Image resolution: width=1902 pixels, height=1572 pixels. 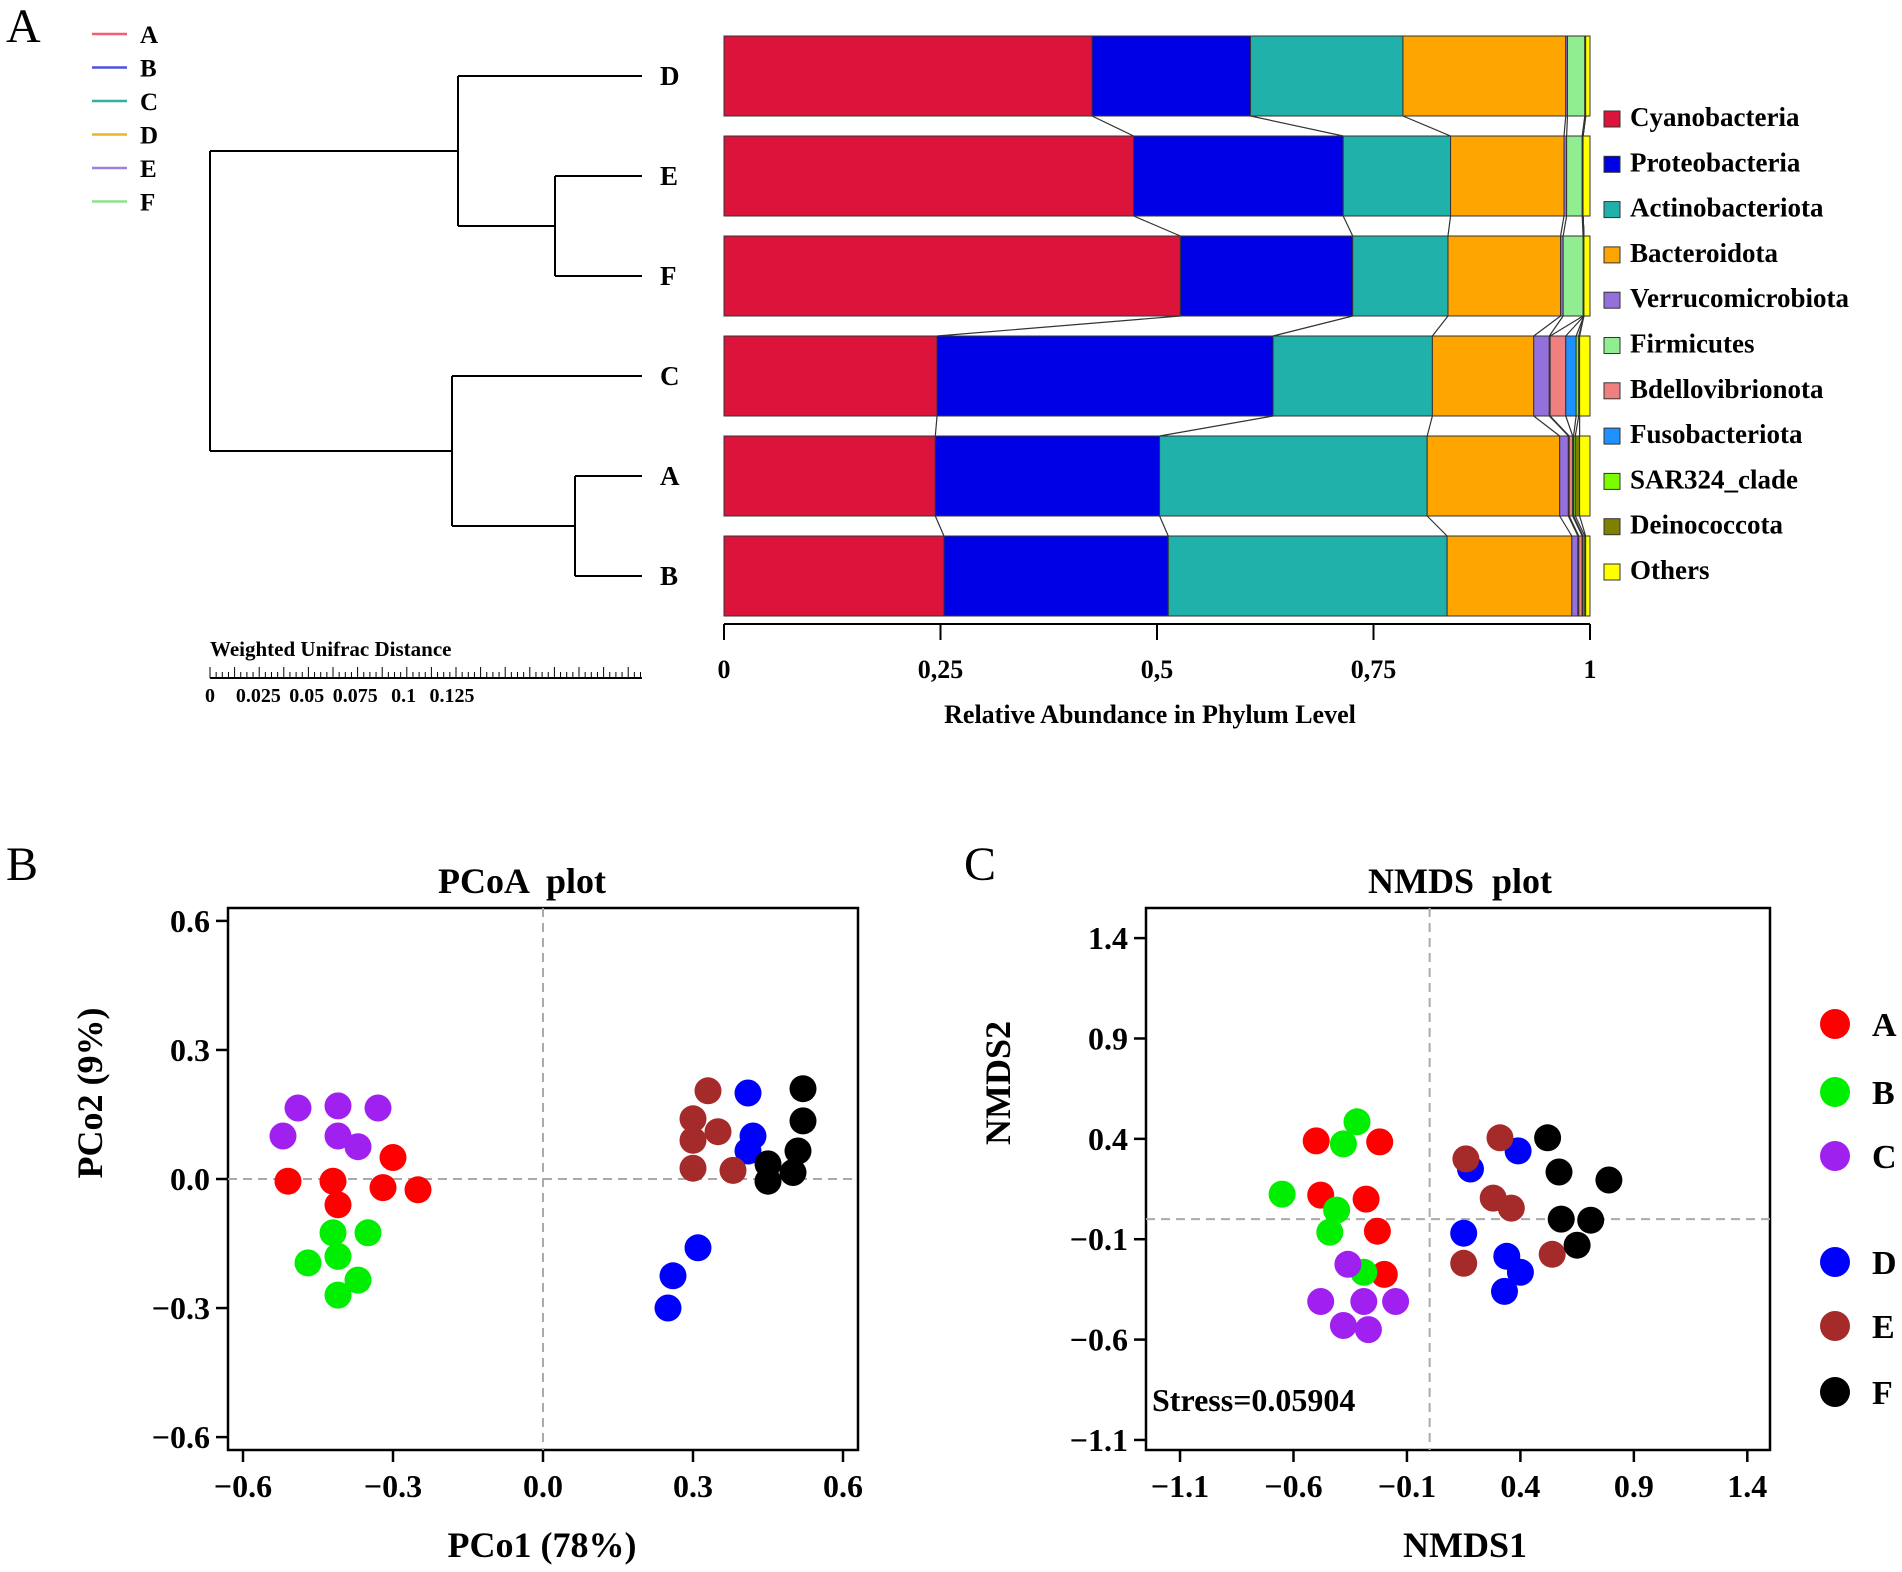 What do you see at coordinates (507, 1203) in the screenshot?
I see `pcoa-plot-area: −0.6 −0.3 0.0 0.3 0.6 −0.6 −0.3 0.0 0.3 0.6` at bounding box center [507, 1203].